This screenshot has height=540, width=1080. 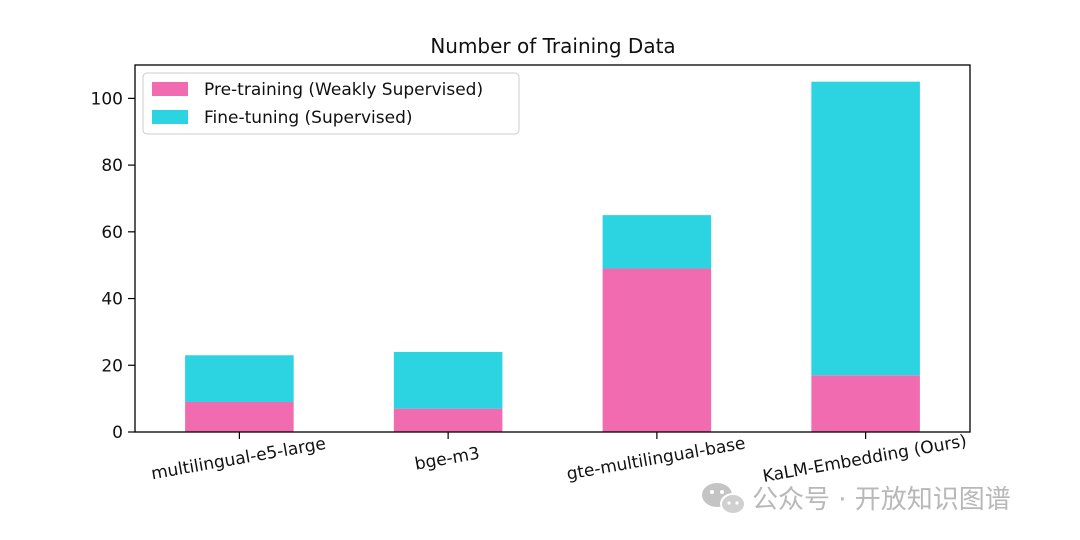 What do you see at coordinates (657, 350) in the screenshot?
I see `bar-gte-multilingual-base-pretraining` at bounding box center [657, 350].